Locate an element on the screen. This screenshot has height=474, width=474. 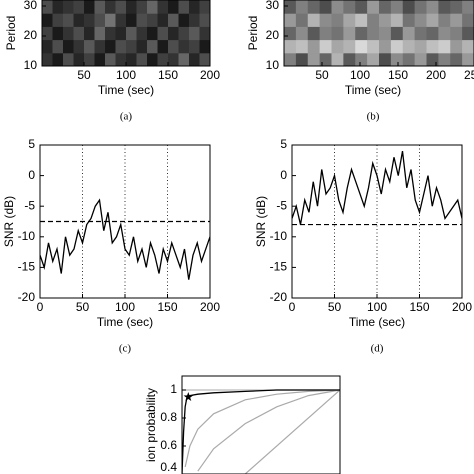
caption: (d) is located at coordinates (377, 349).